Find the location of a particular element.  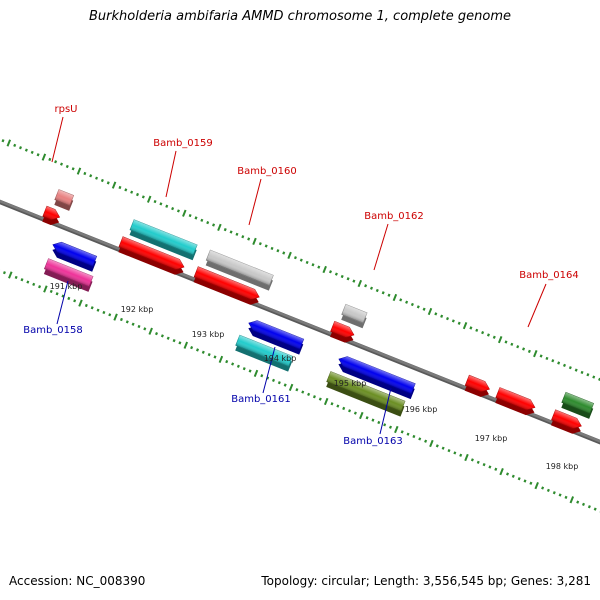

gene-label: Bamb_0163 is located at coordinates (373, 441).